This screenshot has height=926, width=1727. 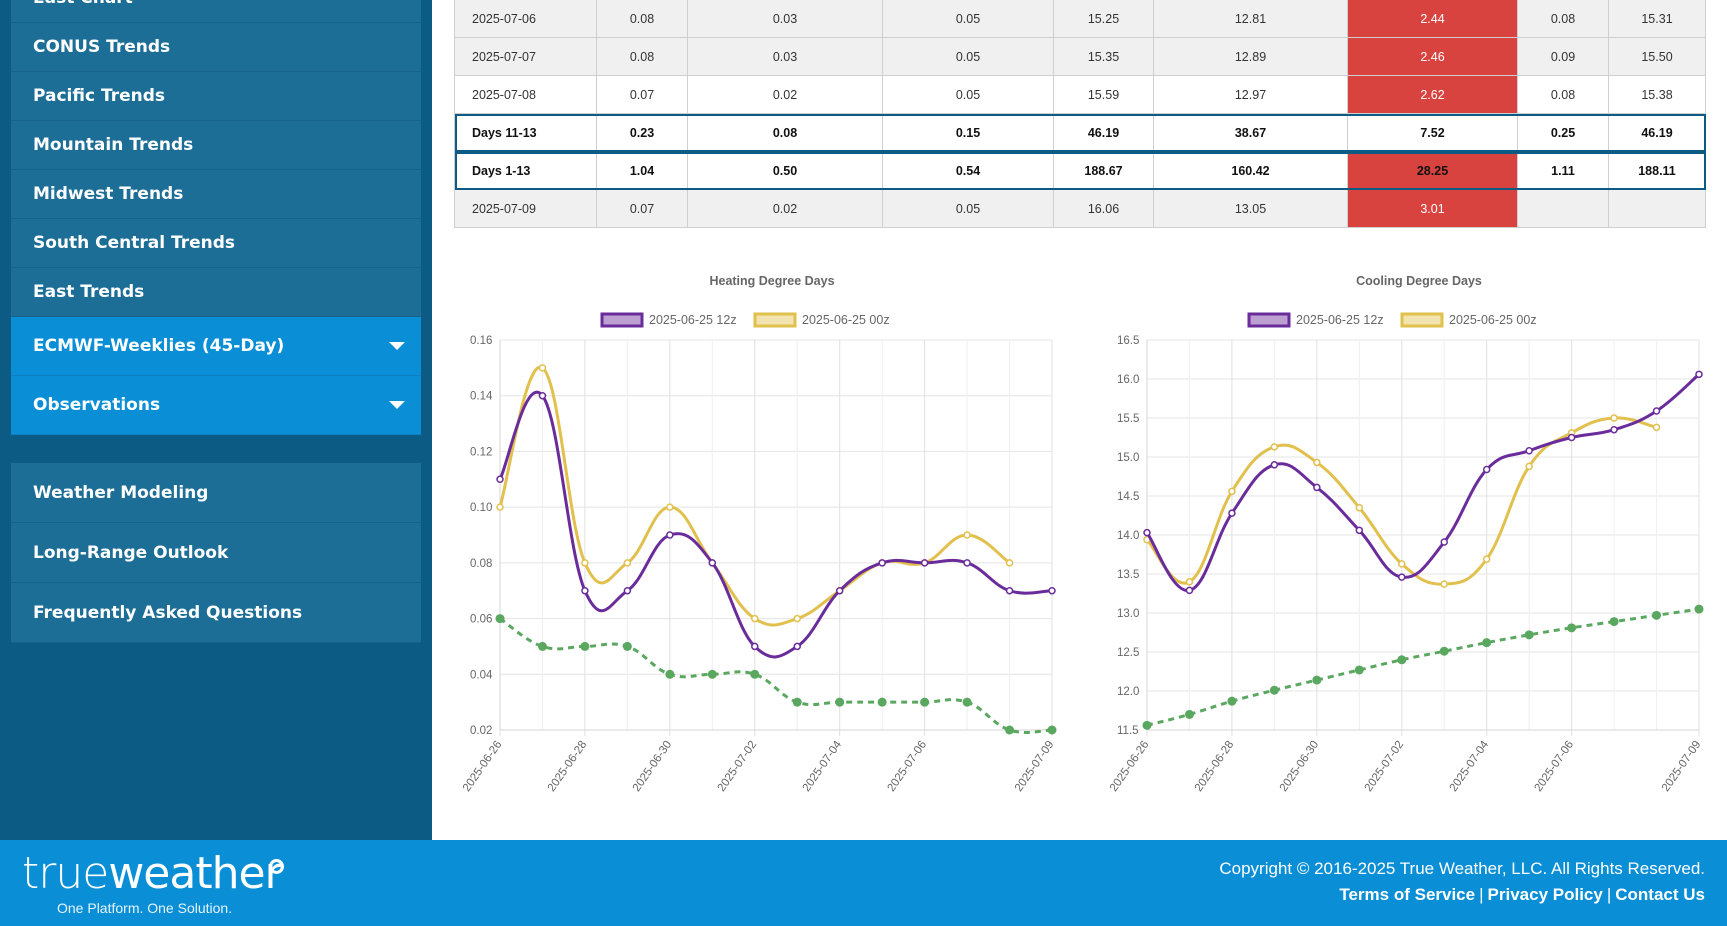 I want to click on table-cell: 0.54, so click(x=968, y=170).